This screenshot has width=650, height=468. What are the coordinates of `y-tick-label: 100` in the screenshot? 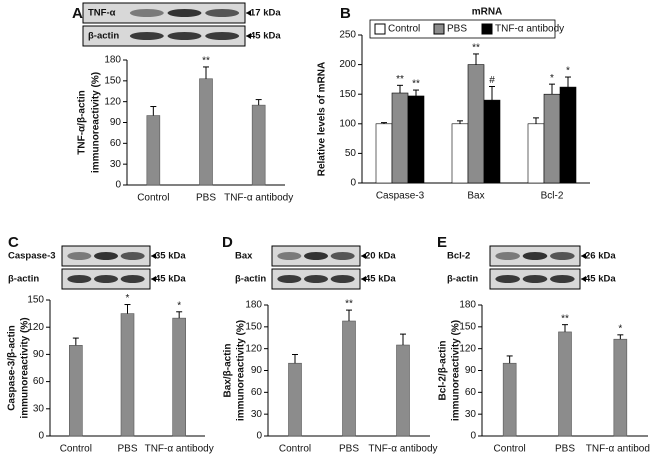 It's located at (347, 123).